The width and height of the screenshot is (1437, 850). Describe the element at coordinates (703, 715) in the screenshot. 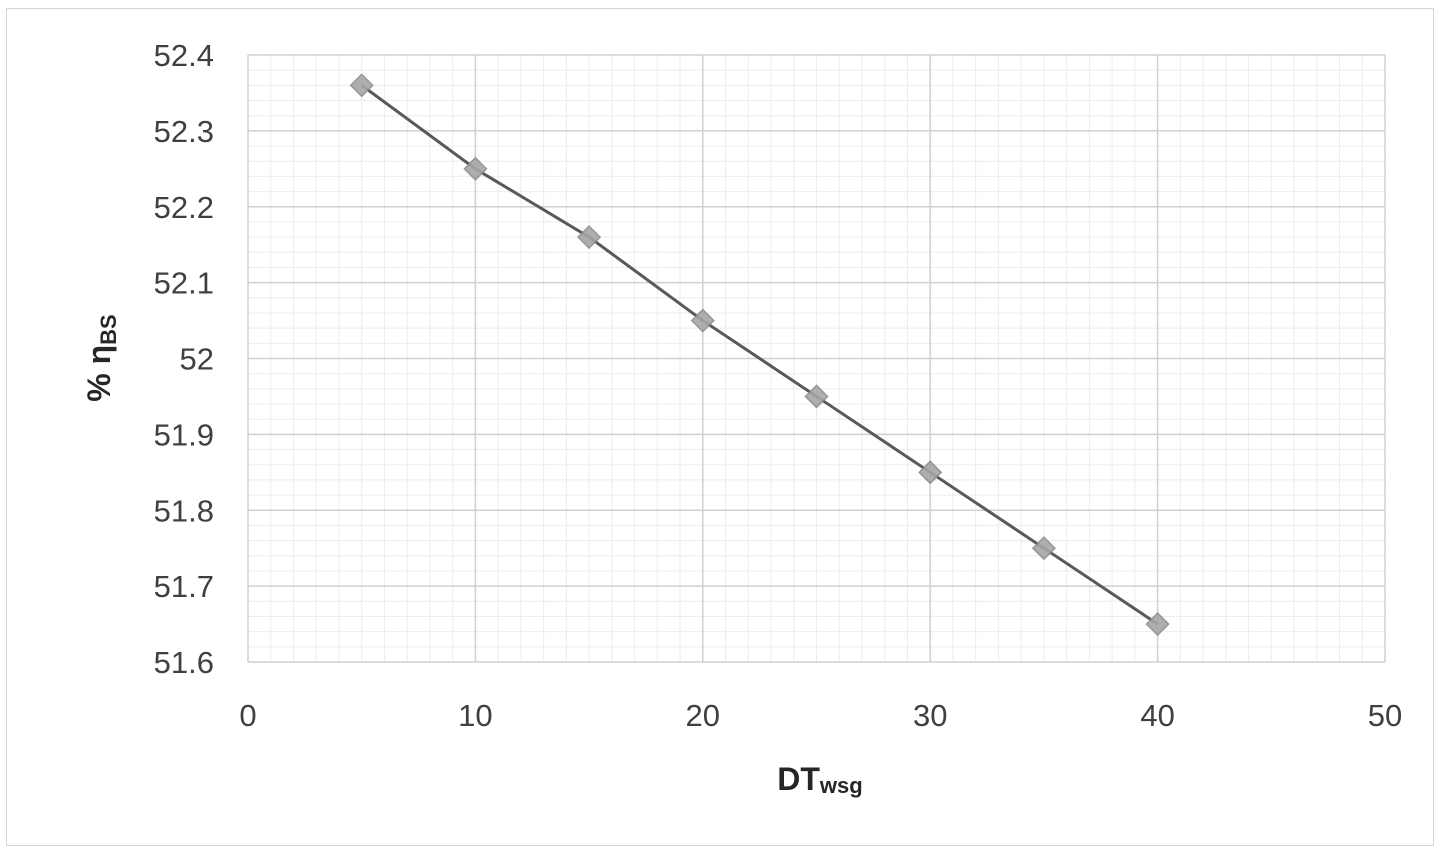

I see `x-tick-label: 20` at that location.